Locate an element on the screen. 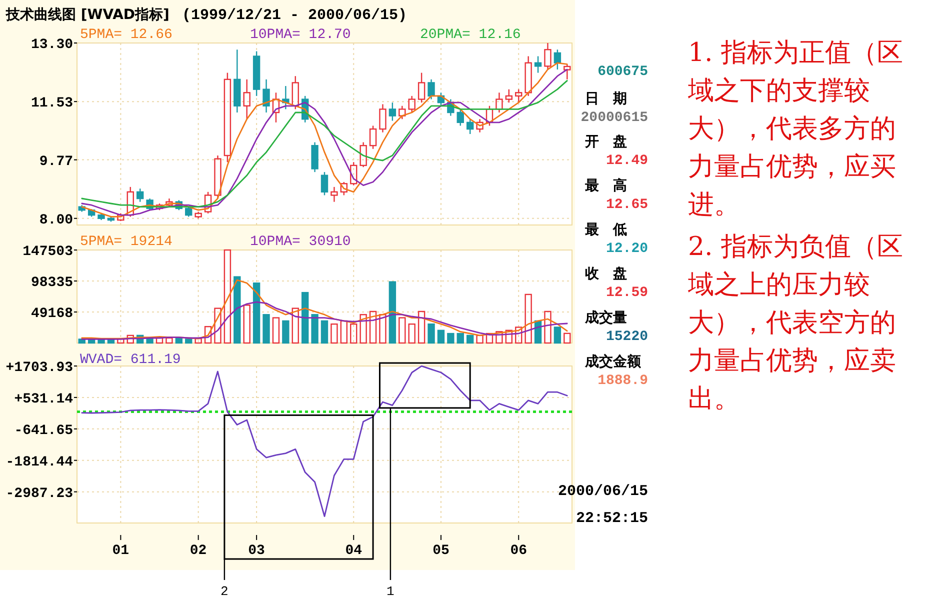 This screenshot has width=938, height=608. chart-title: 技术曲线图 [WVAD指标] is located at coordinates (87, 15).